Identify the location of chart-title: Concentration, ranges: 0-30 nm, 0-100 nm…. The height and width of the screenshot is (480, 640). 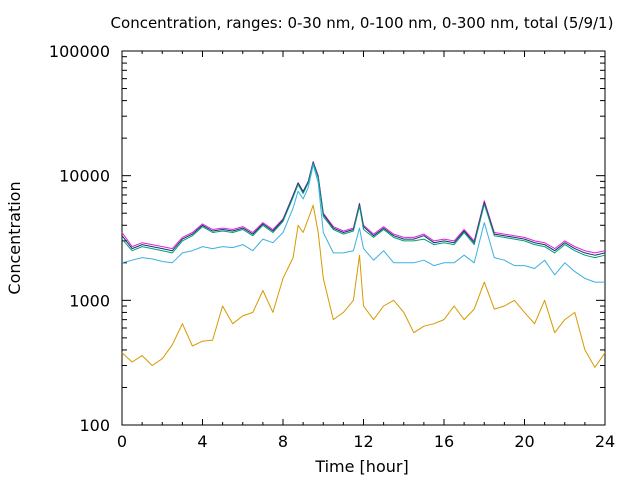
(362, 23).